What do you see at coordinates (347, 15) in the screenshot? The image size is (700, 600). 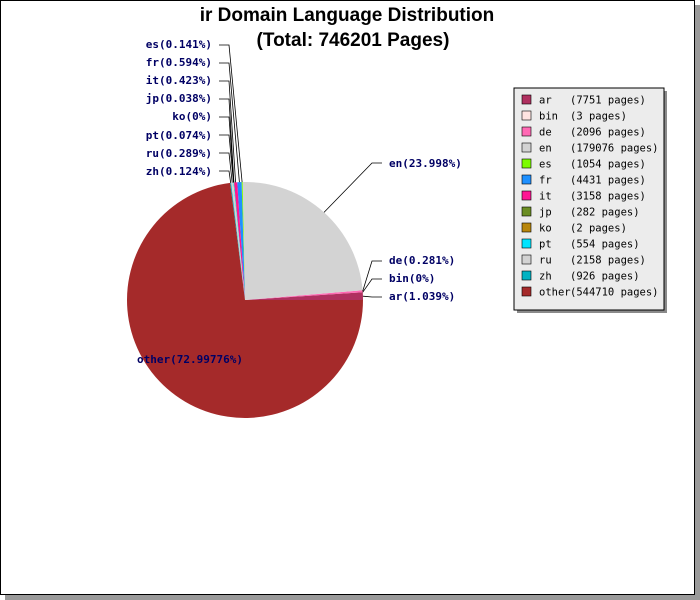 I see `chart-title: ir Domain Language Distribution` at bounding box center [347, 15].